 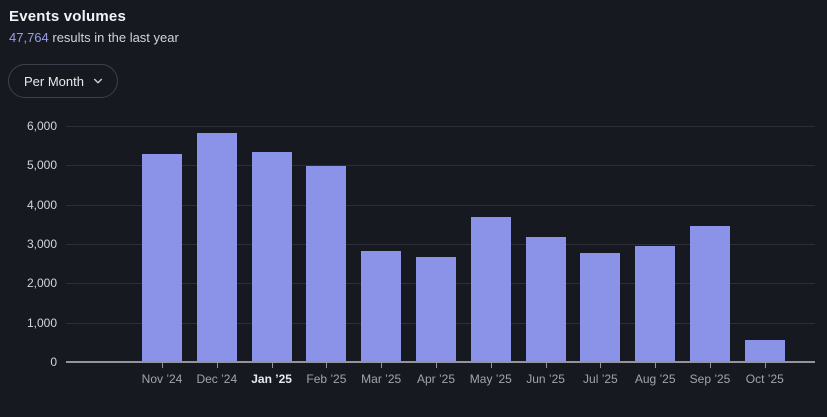 I want to click on y-axis-label: 2,000, so click(x=41, y=283).